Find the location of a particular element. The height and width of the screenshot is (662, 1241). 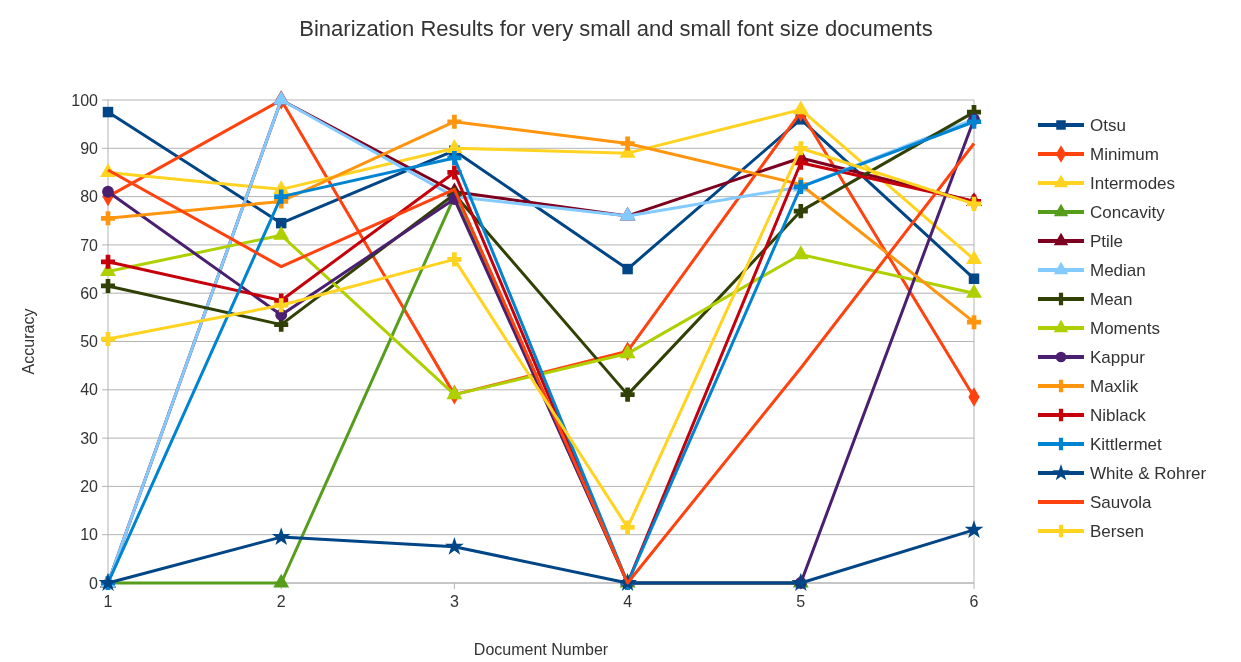

y-tick-label: 90 is located at coordinates (89, 148).